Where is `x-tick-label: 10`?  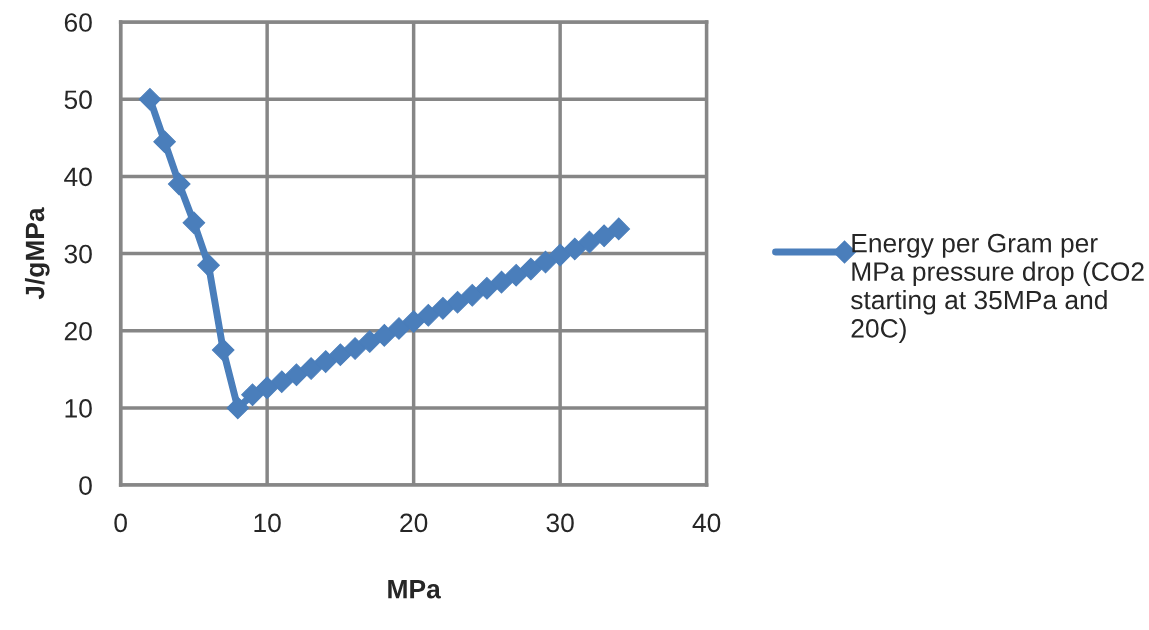
x-tick-label: 10 is located at coordinates (267, 523).